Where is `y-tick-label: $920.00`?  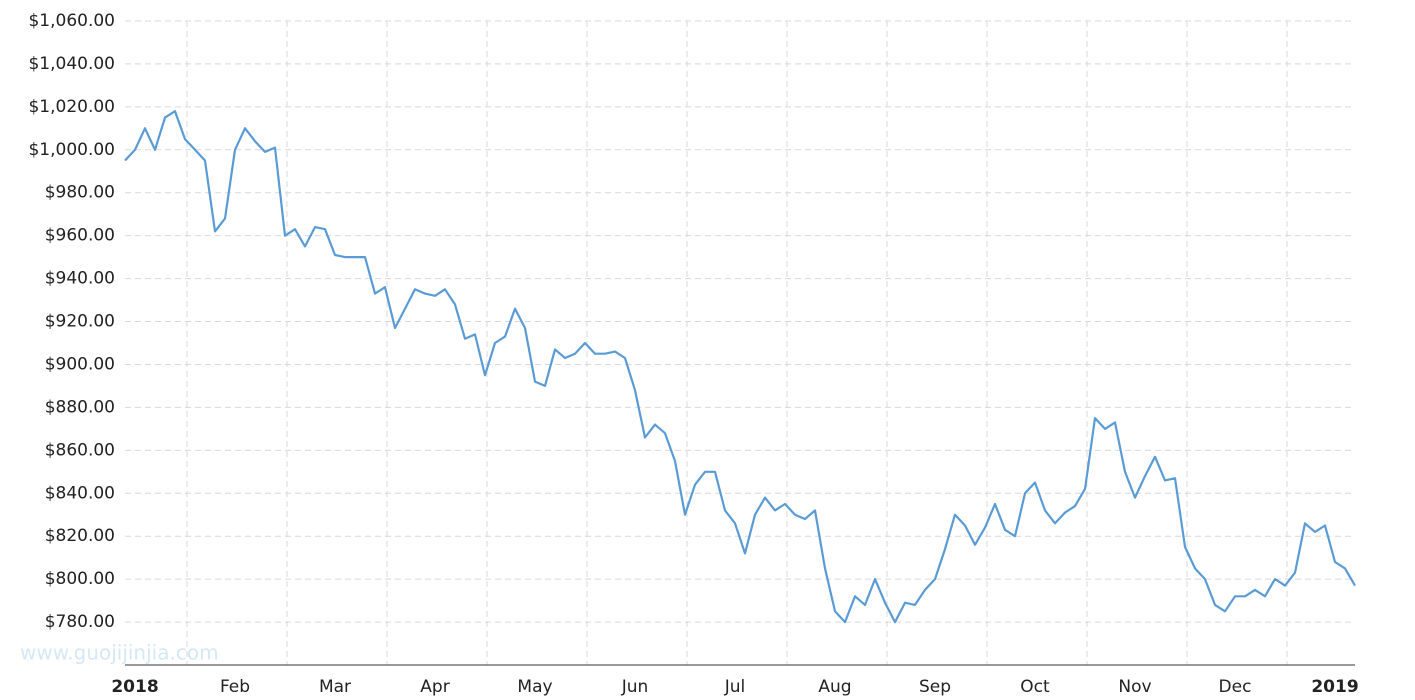
y-tick-label: $920.00 is located at coordinates (80, 322).